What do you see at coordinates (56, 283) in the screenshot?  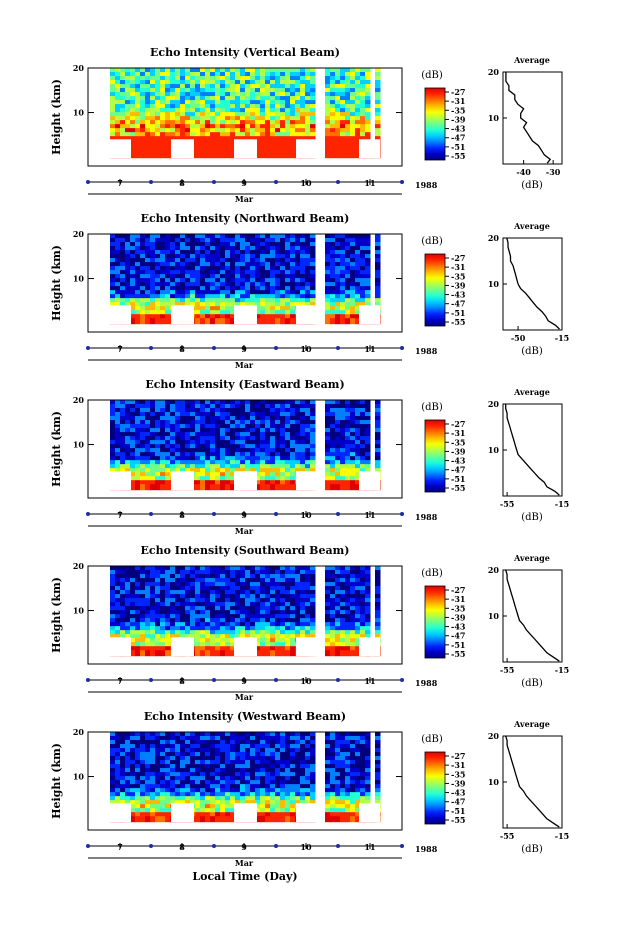 I see `y-axis-title: Height (km)` at bounding box center [56, 283].